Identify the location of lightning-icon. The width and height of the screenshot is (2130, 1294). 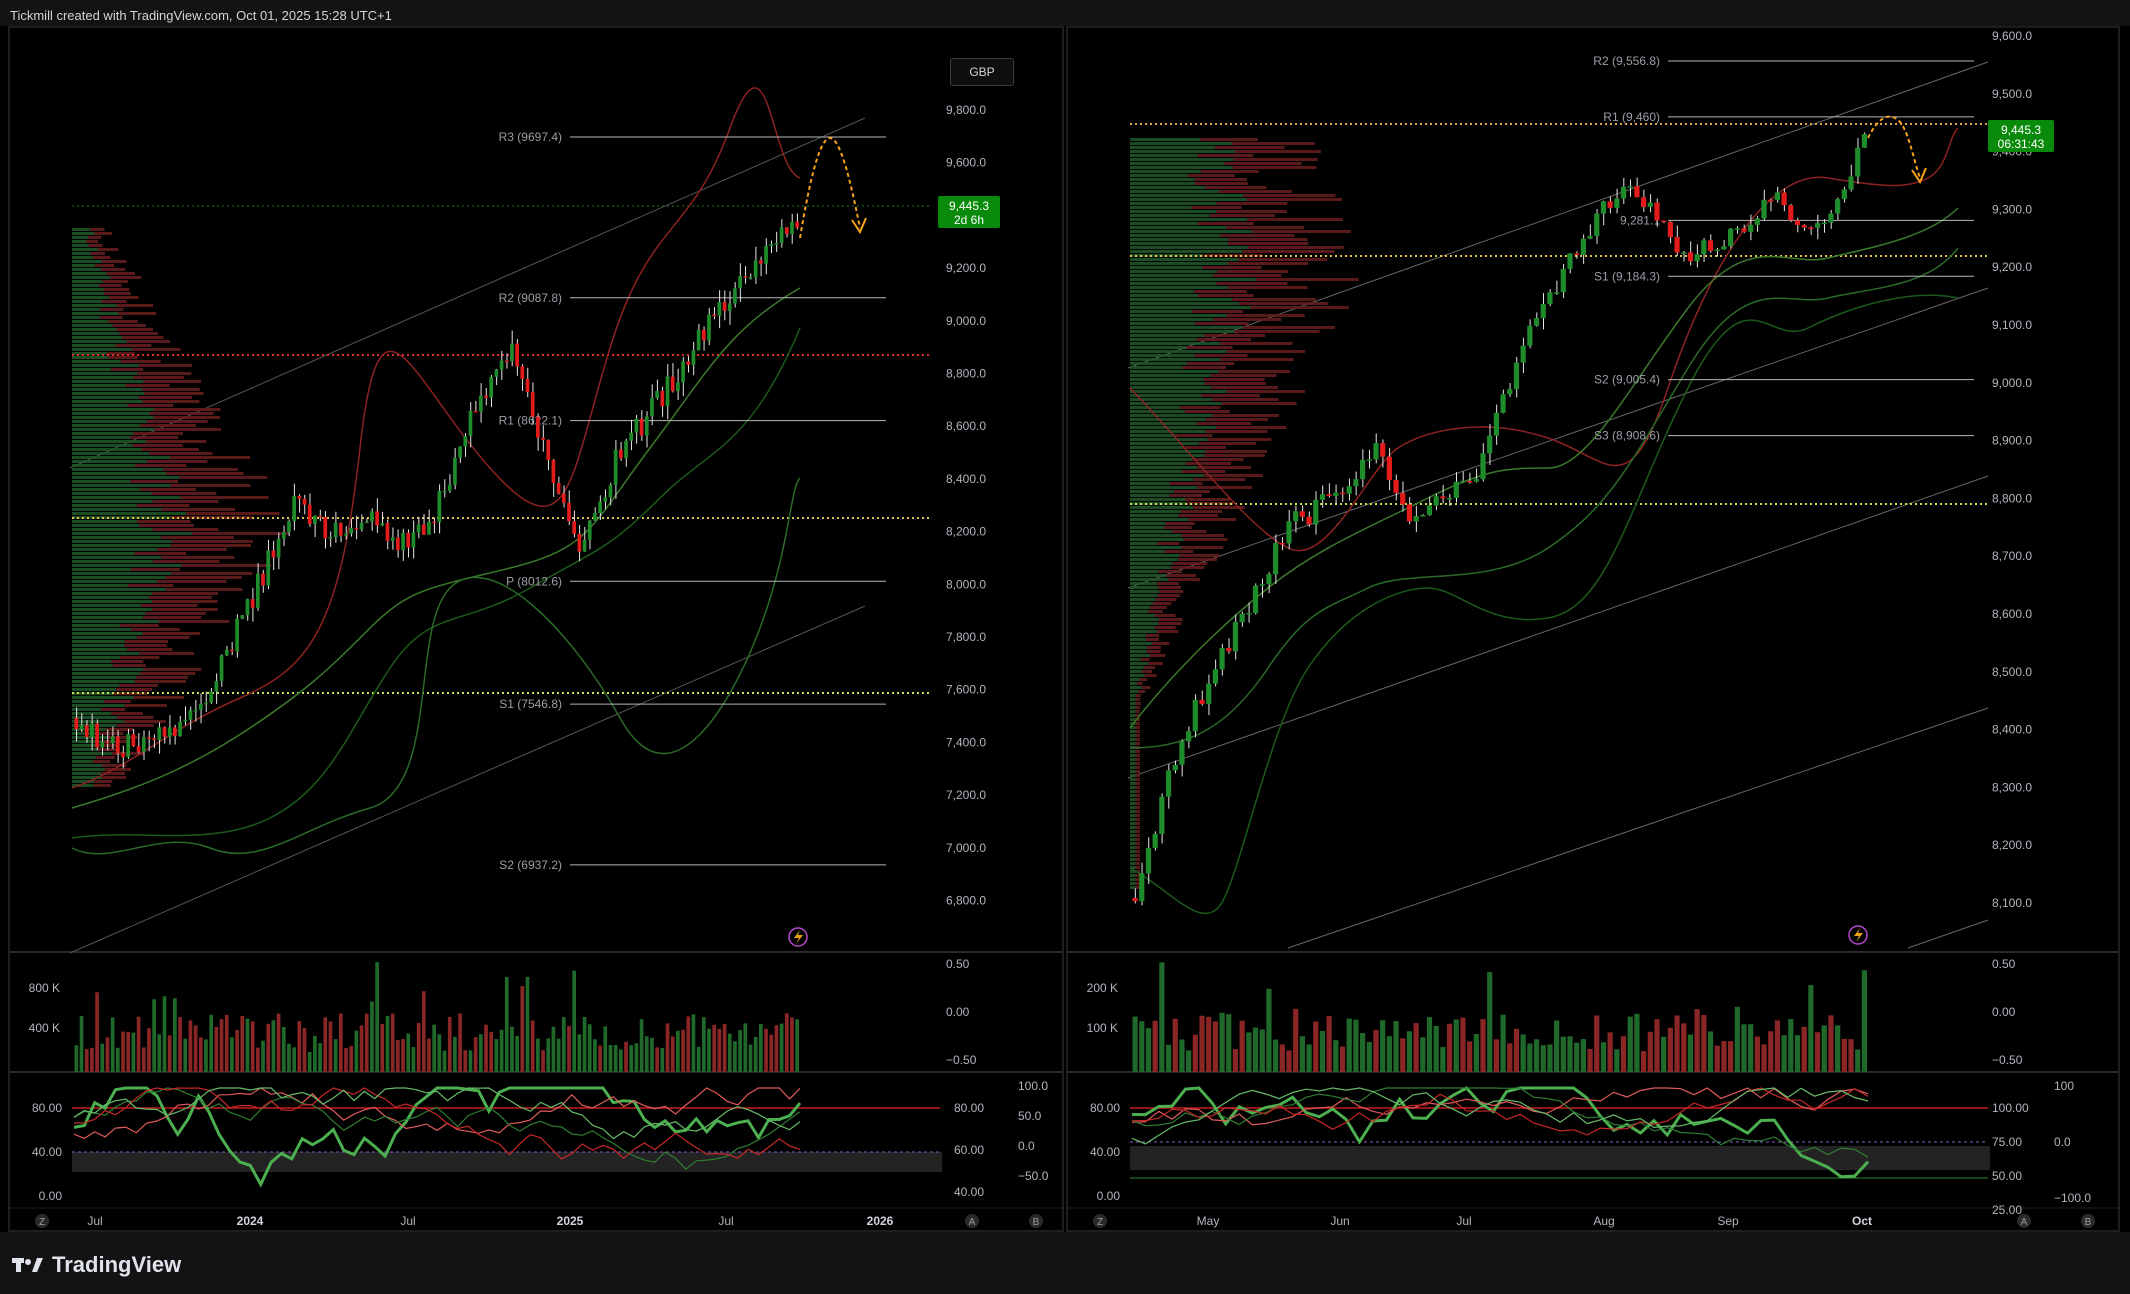
(798, 937).